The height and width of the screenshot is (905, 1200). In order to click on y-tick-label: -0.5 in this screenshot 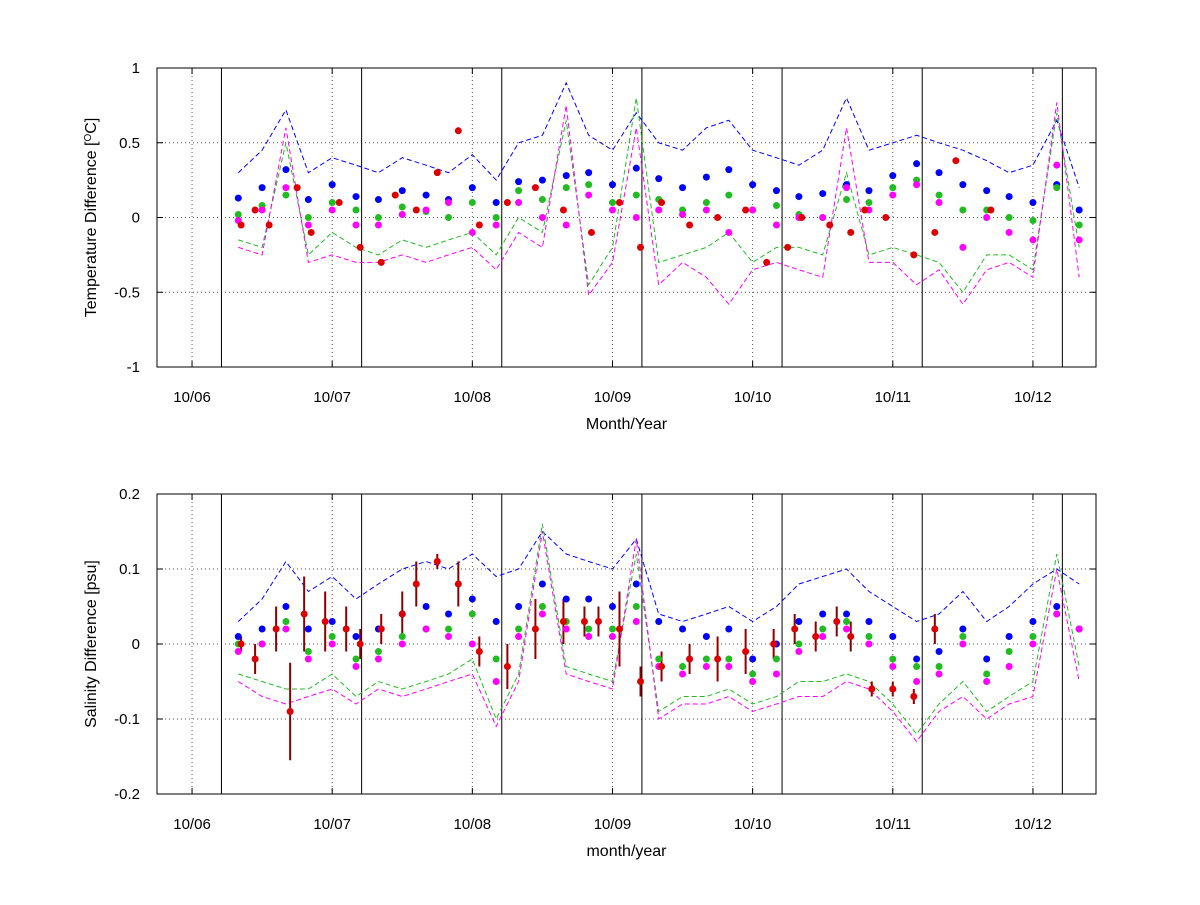, I will do `click(127, 292)`.